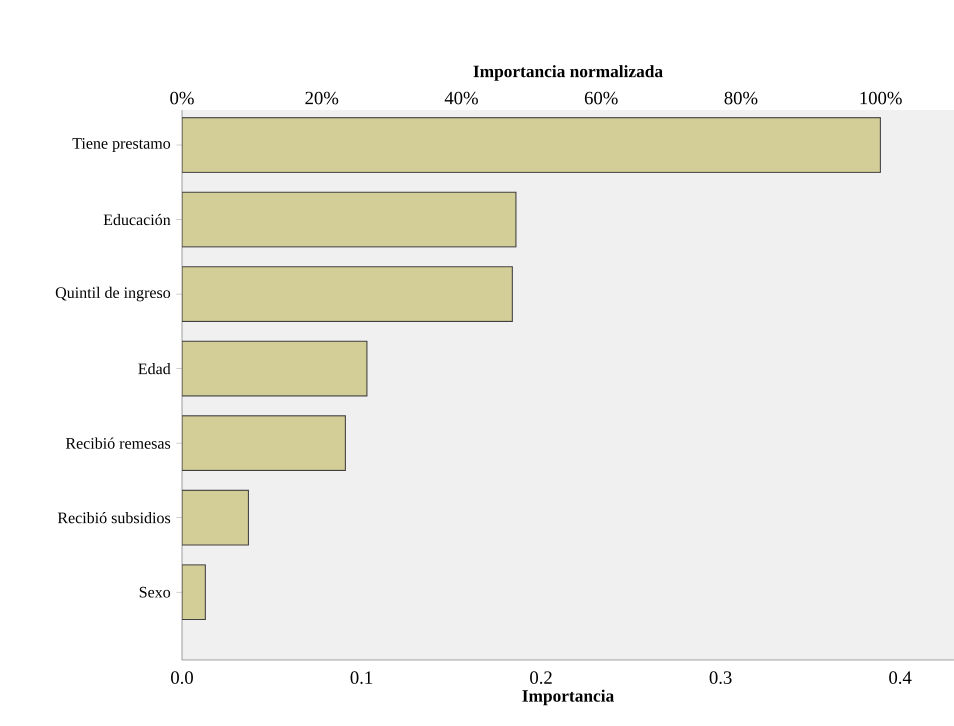  I want to click on y-tick-label: Quintil de ingreso, so click(113, 294).